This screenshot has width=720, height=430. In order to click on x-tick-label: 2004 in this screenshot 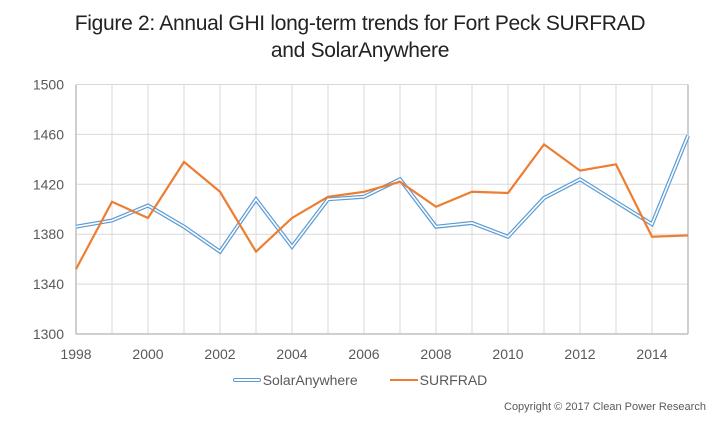, I will do `click(291, 354)`.